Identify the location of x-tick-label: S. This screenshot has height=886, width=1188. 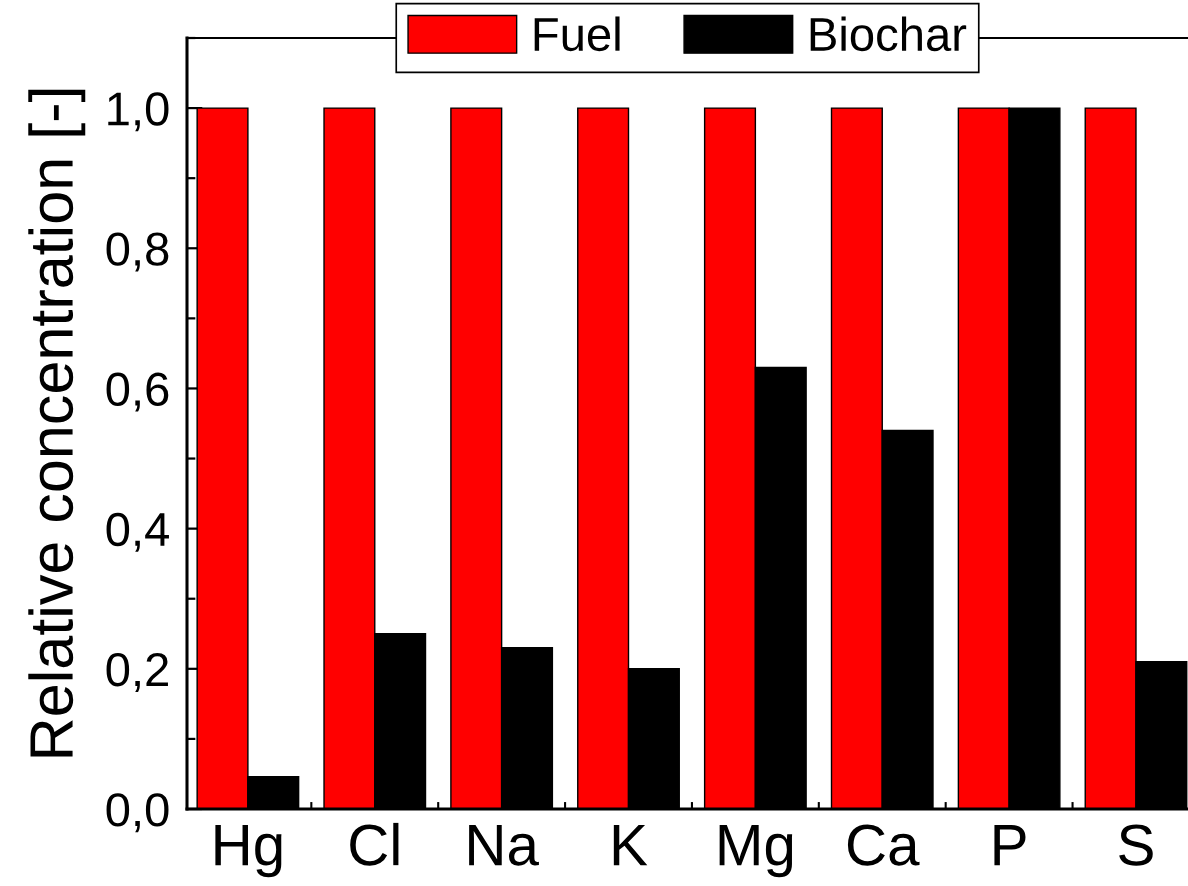
(1136, 845).